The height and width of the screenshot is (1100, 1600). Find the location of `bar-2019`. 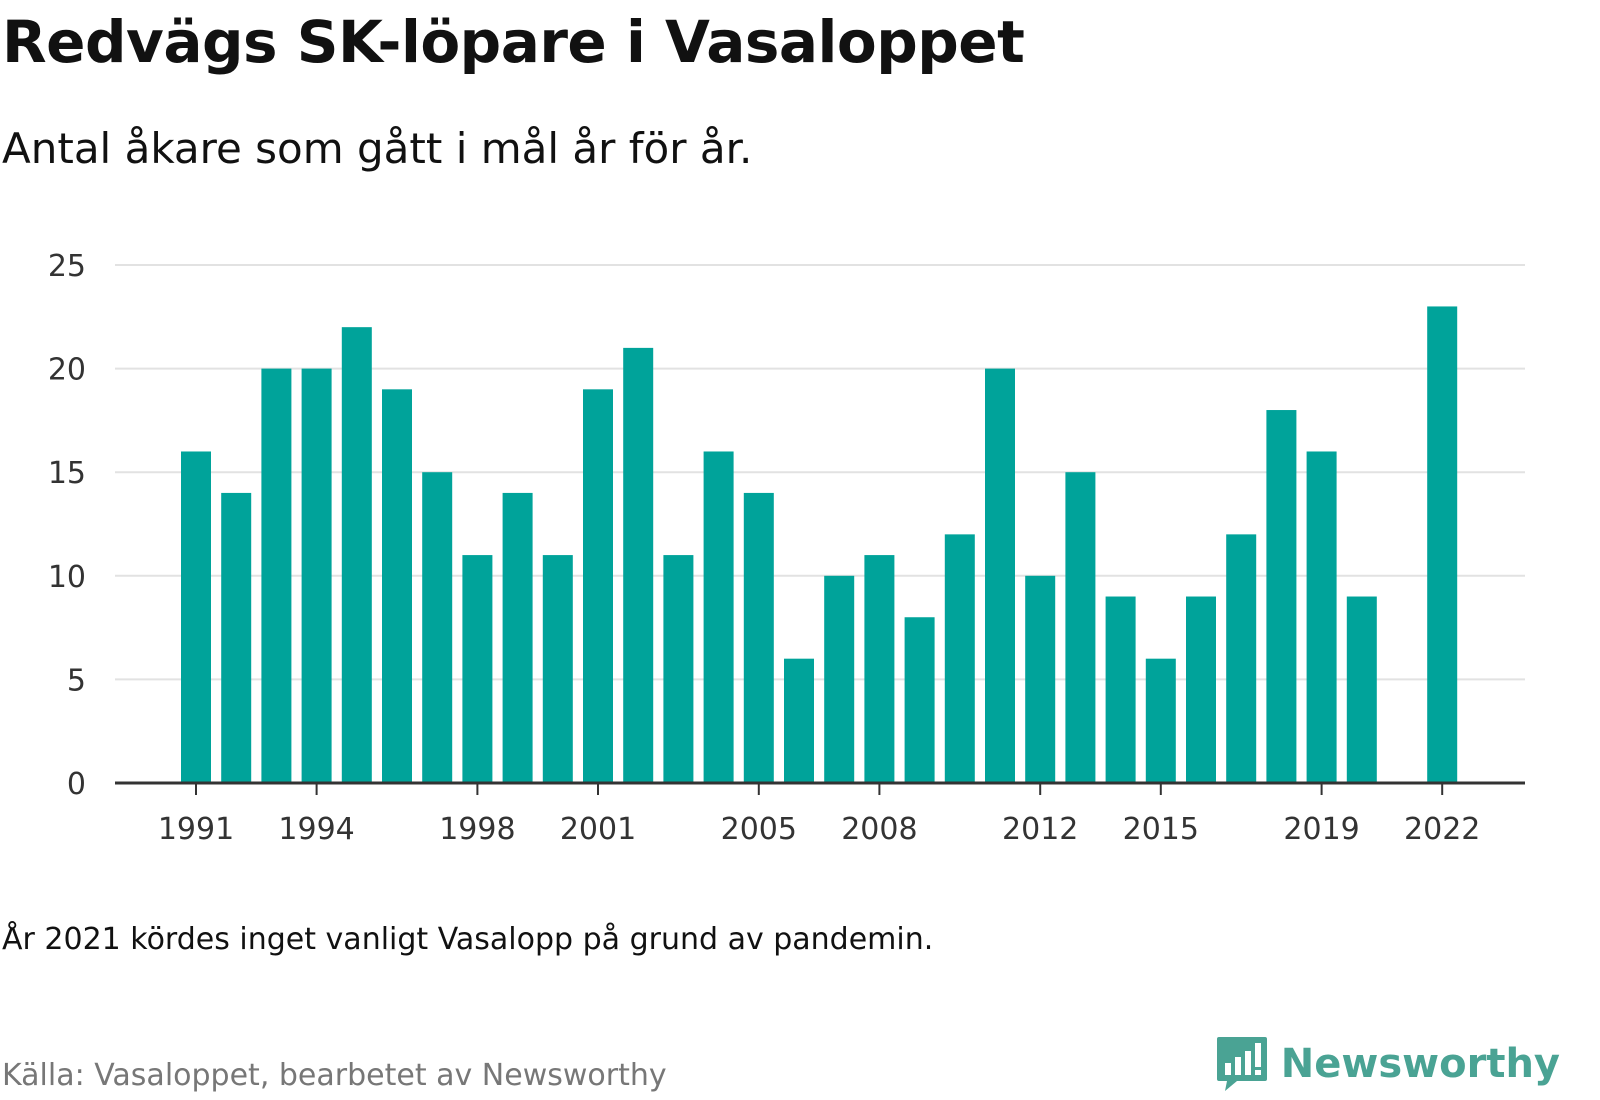

bar-2019 is located at coordinates (1321, 617).